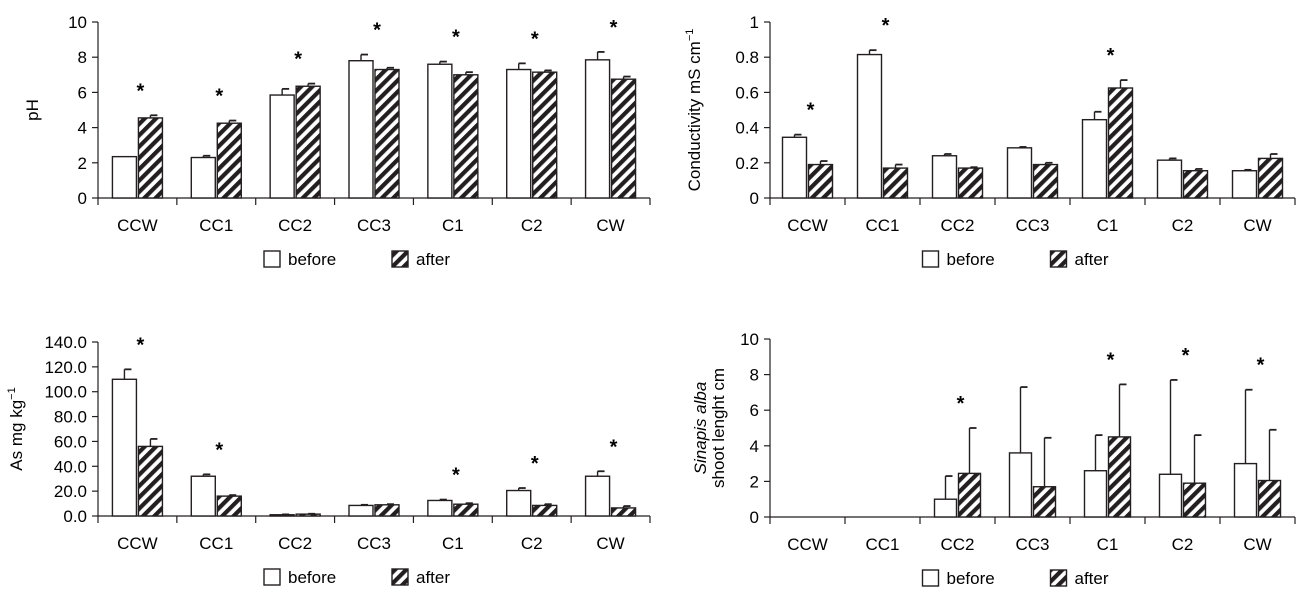  I want to click on y-tick-label: 0.6, so click(747, 92).